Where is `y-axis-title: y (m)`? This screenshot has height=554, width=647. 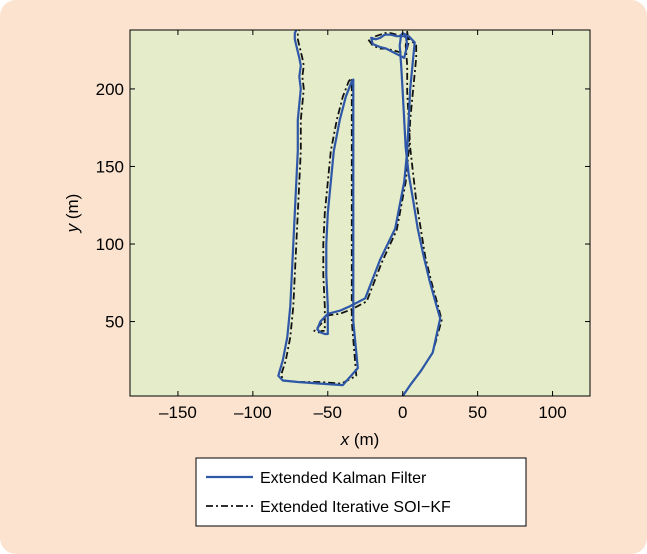 y-axis-title: y (m) is located at coordinates (72, 214).